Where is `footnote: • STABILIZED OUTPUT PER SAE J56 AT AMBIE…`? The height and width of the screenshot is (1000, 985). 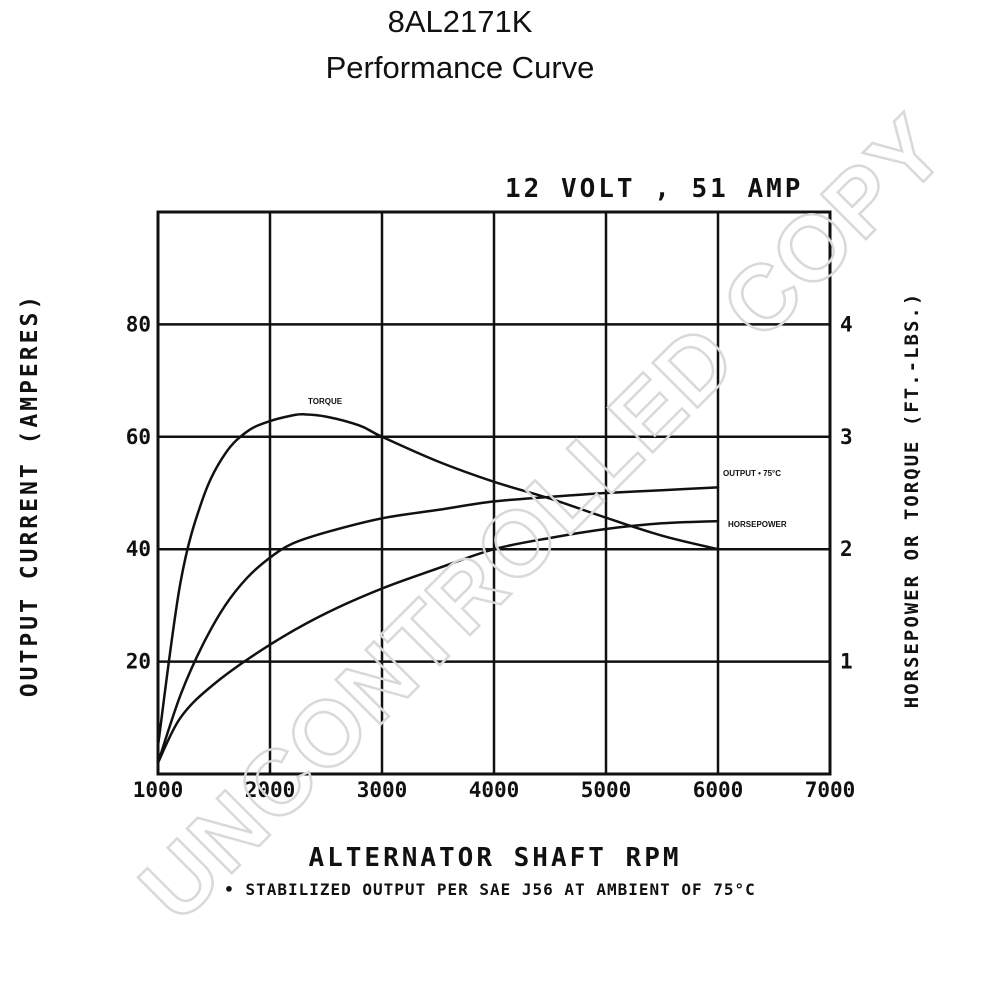
footnote: • STABILIZED OUTPUT PER SAE J56 AT AMBIE… is located at coordinates (490, 889).